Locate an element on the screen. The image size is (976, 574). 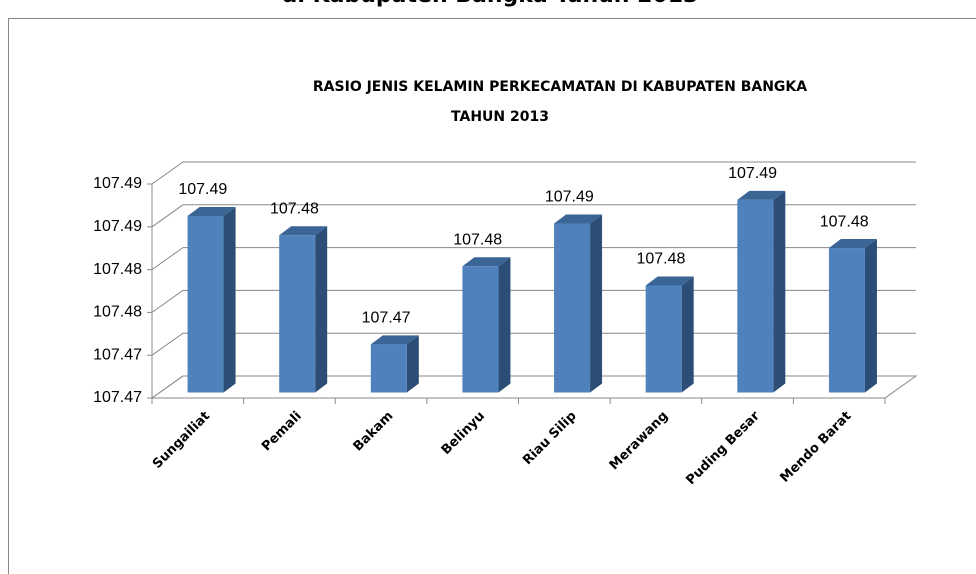
value-label: 107.47 is located at coordinates (386, 318).